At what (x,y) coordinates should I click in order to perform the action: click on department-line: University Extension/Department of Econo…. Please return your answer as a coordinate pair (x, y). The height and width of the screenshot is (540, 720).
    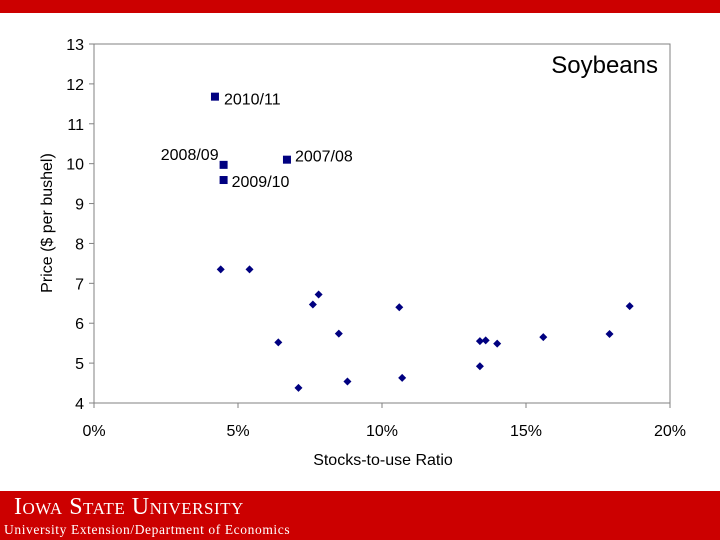
    Looking at the image, I should click on (147, 529).